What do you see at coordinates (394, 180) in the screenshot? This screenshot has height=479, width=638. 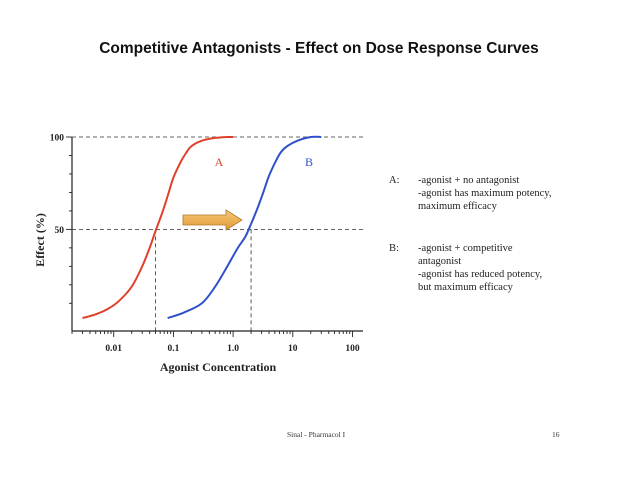 I see `legend-key-a: A:` at bounding box center [394, 180].